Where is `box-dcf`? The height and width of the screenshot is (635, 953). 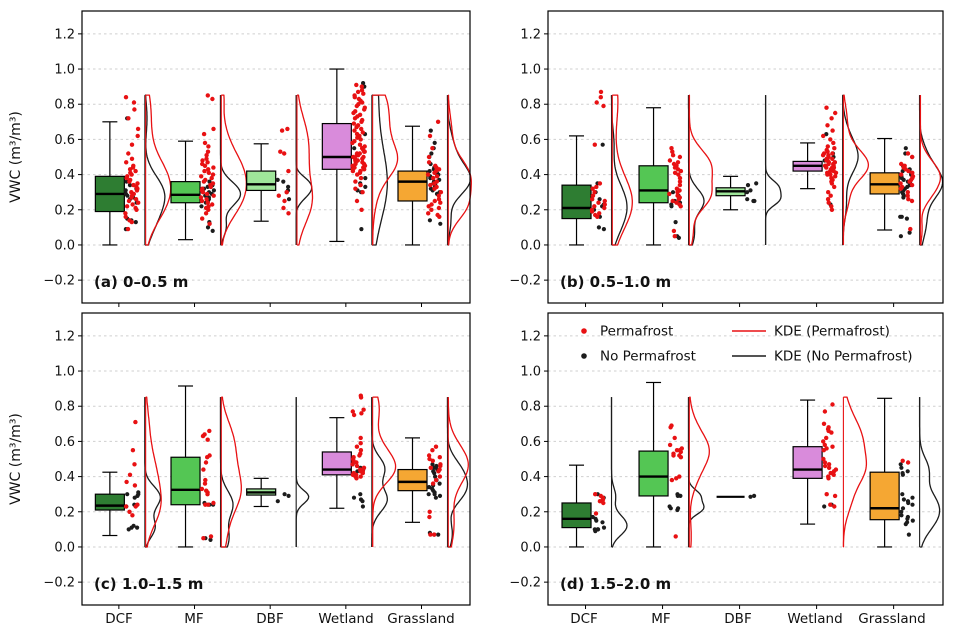 box-dcf is located at coordinates (576, 202).